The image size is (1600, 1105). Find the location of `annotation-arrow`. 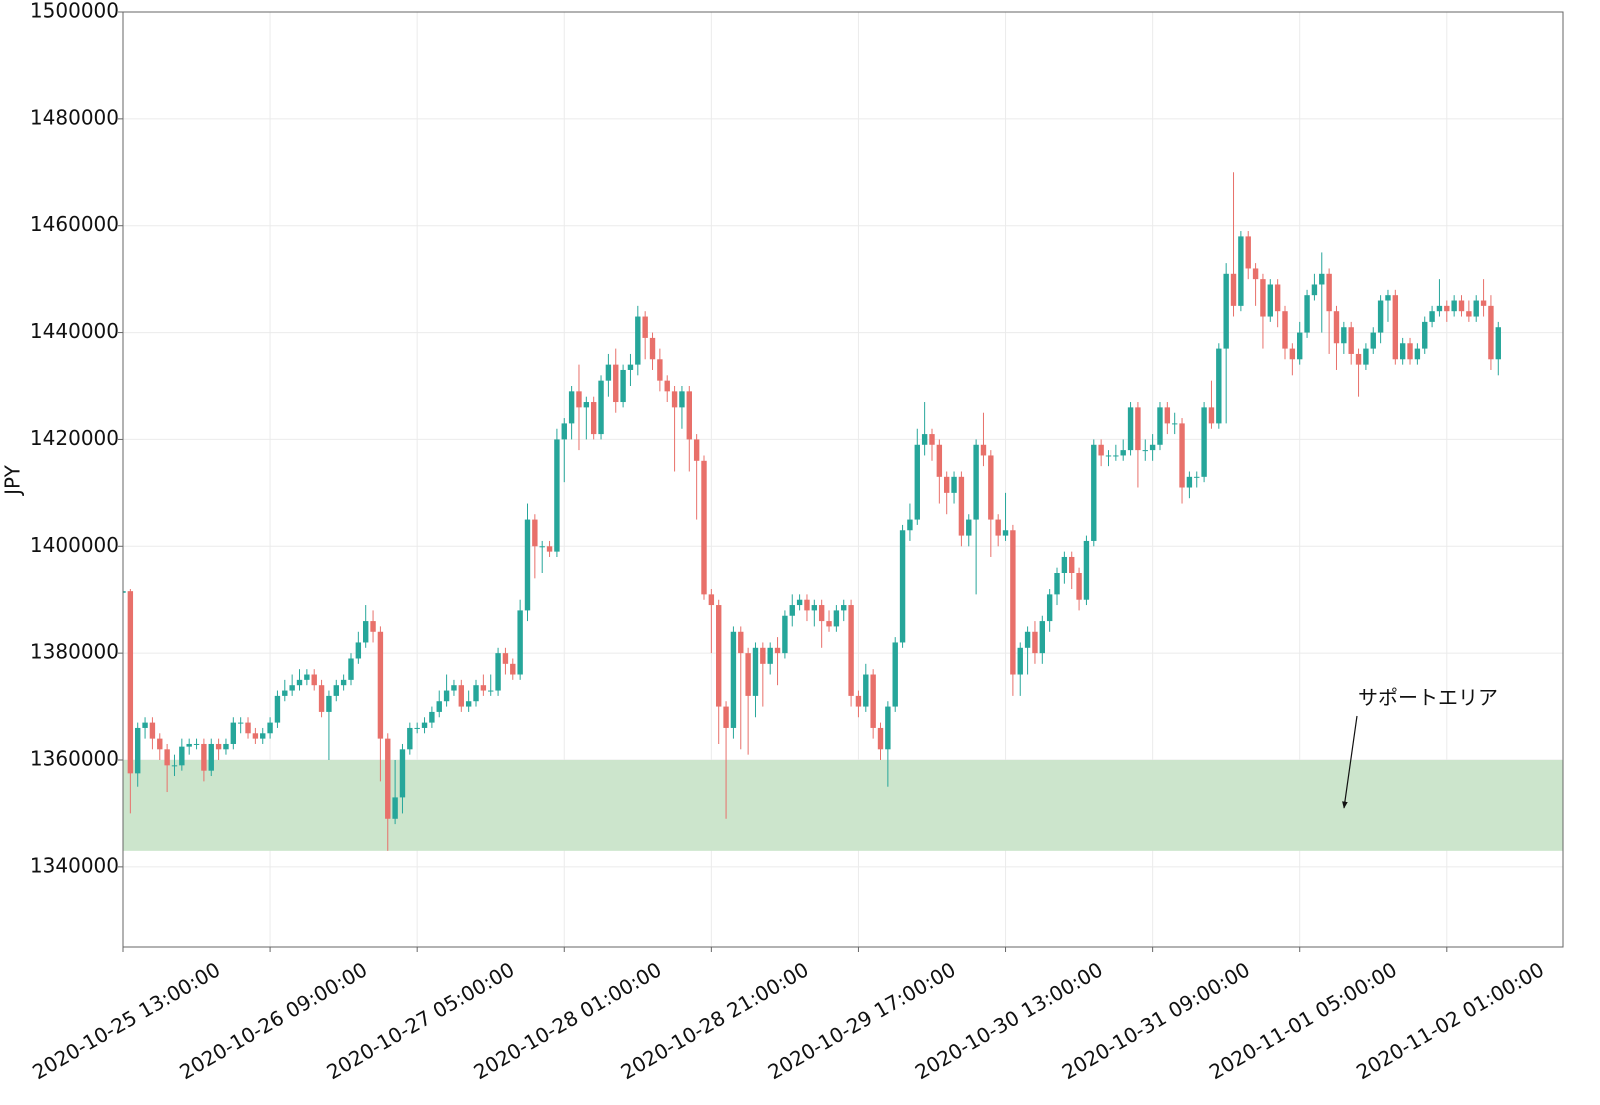

annotation-arrow is located at coordinates (1350, 762).